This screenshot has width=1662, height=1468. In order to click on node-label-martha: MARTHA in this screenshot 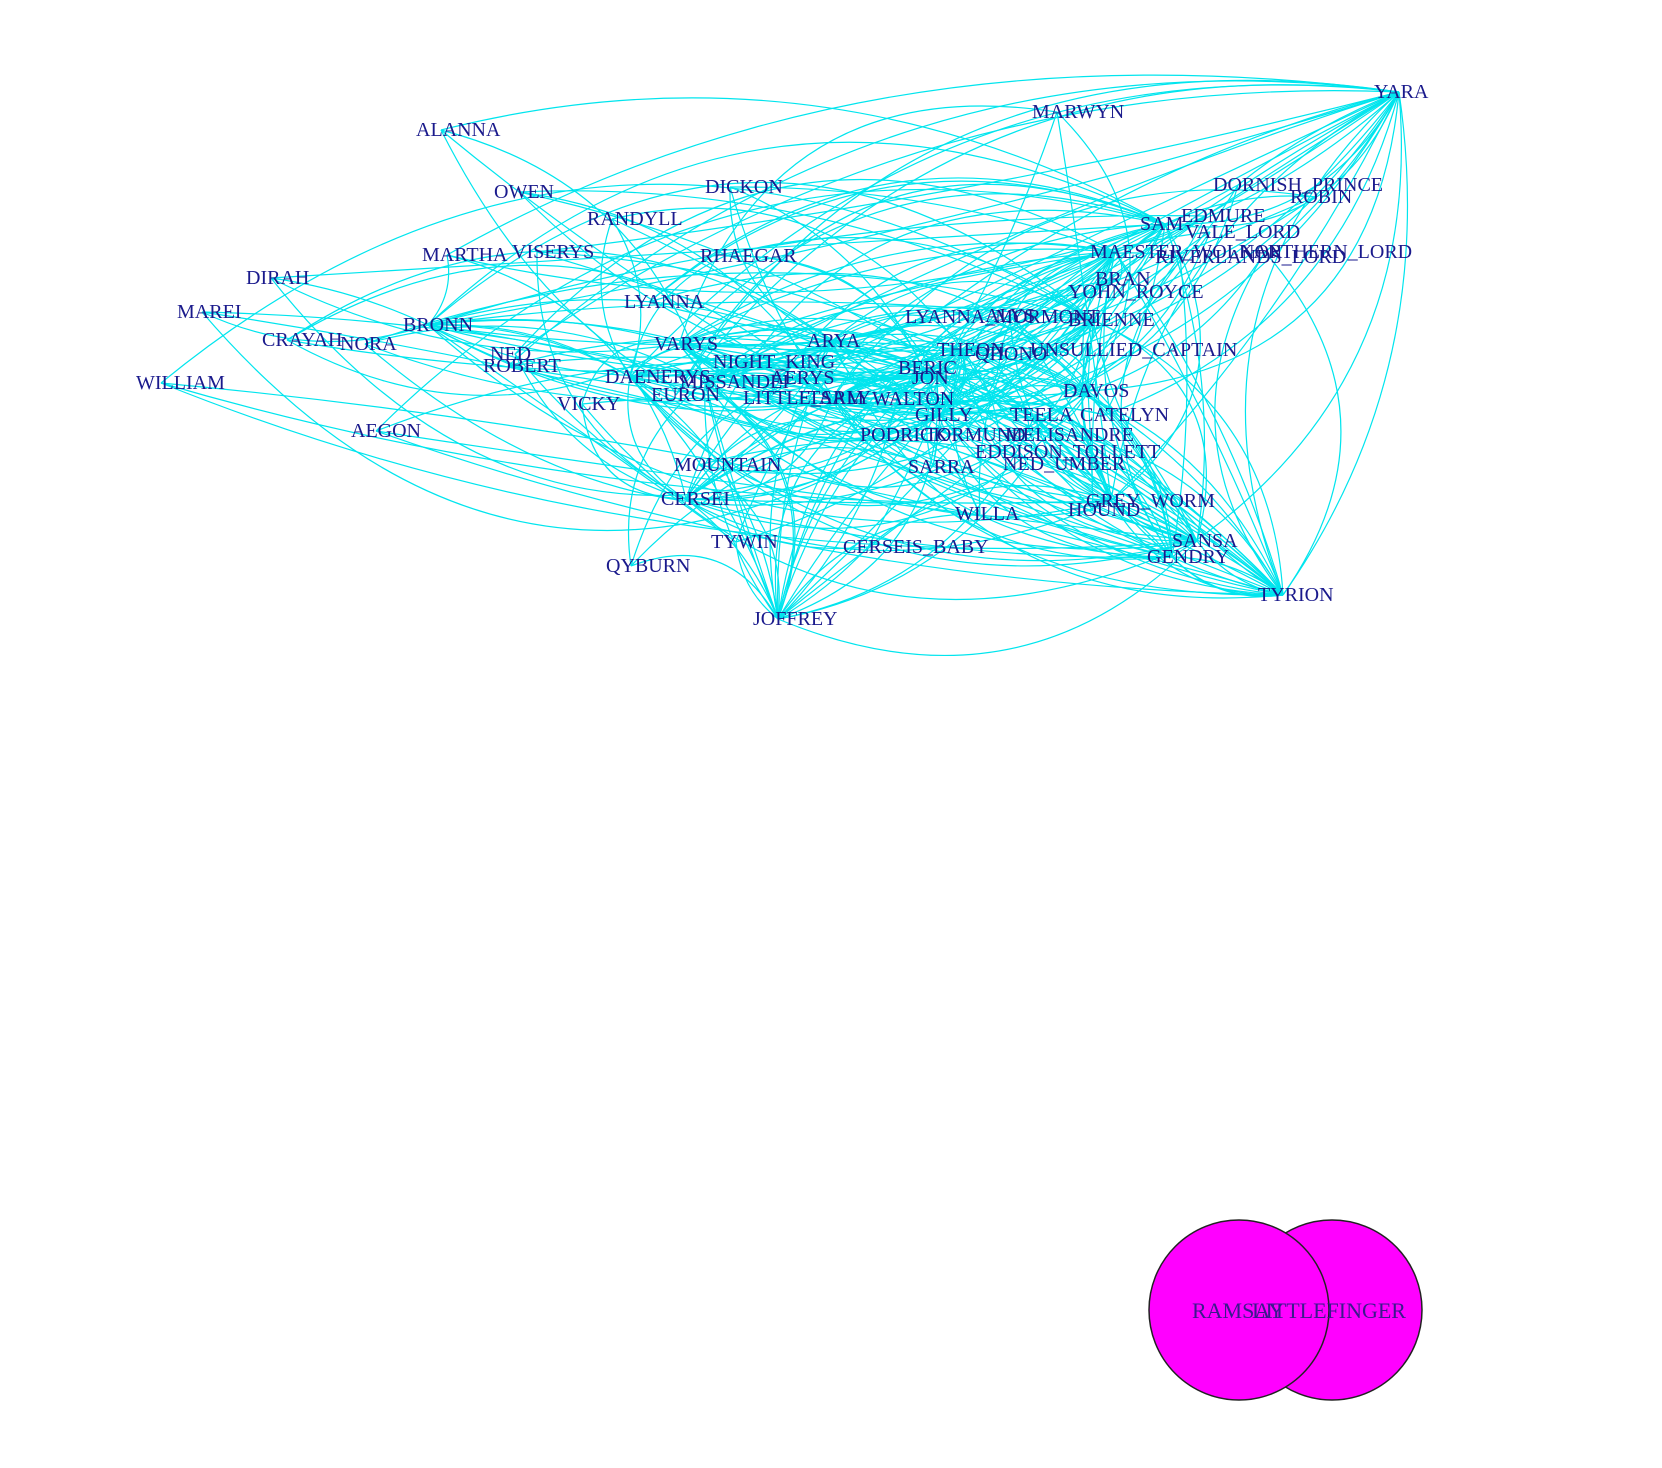, I will do `click(465, 255)`.